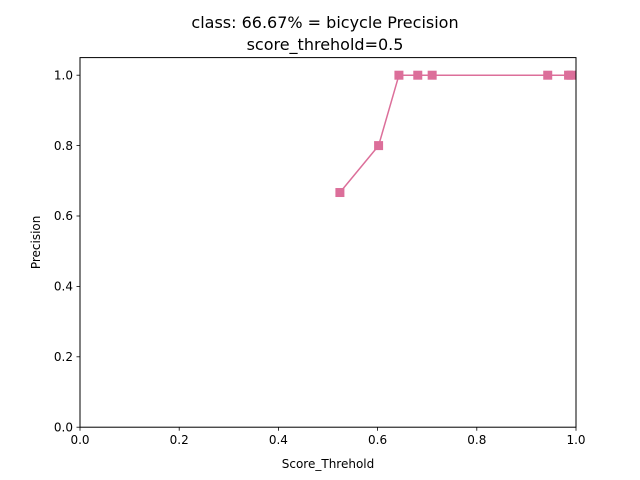 This screenshot has width=640, height=480. What do you see at coordinates (179, 440) in the screenshot?
I see `x-tick-label: 0.2` at bounding box center [179, 440].